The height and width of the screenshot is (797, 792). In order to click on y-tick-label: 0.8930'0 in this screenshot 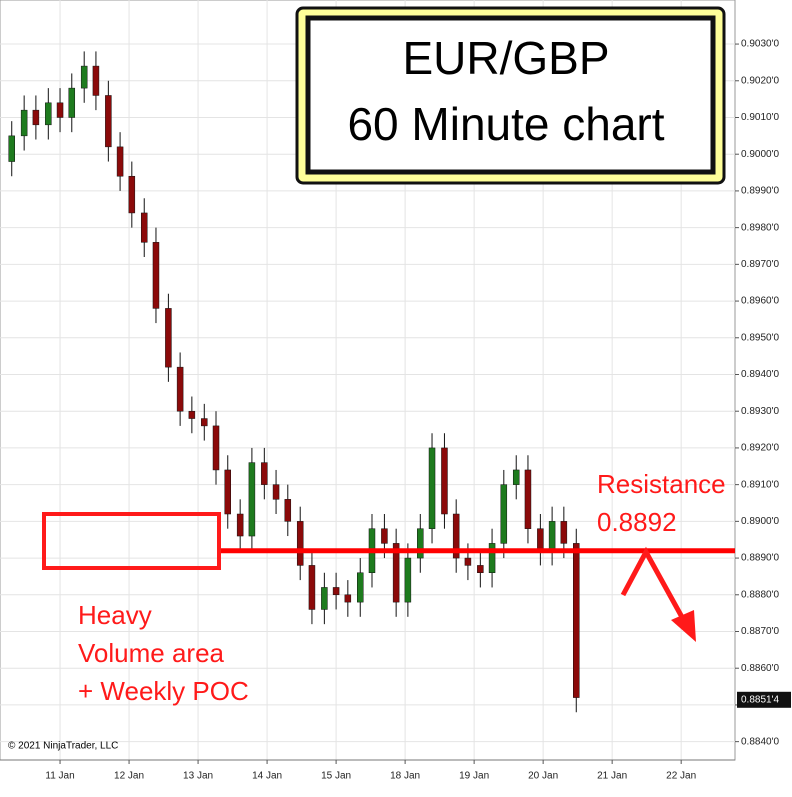, I will do `click(760, 411)`.